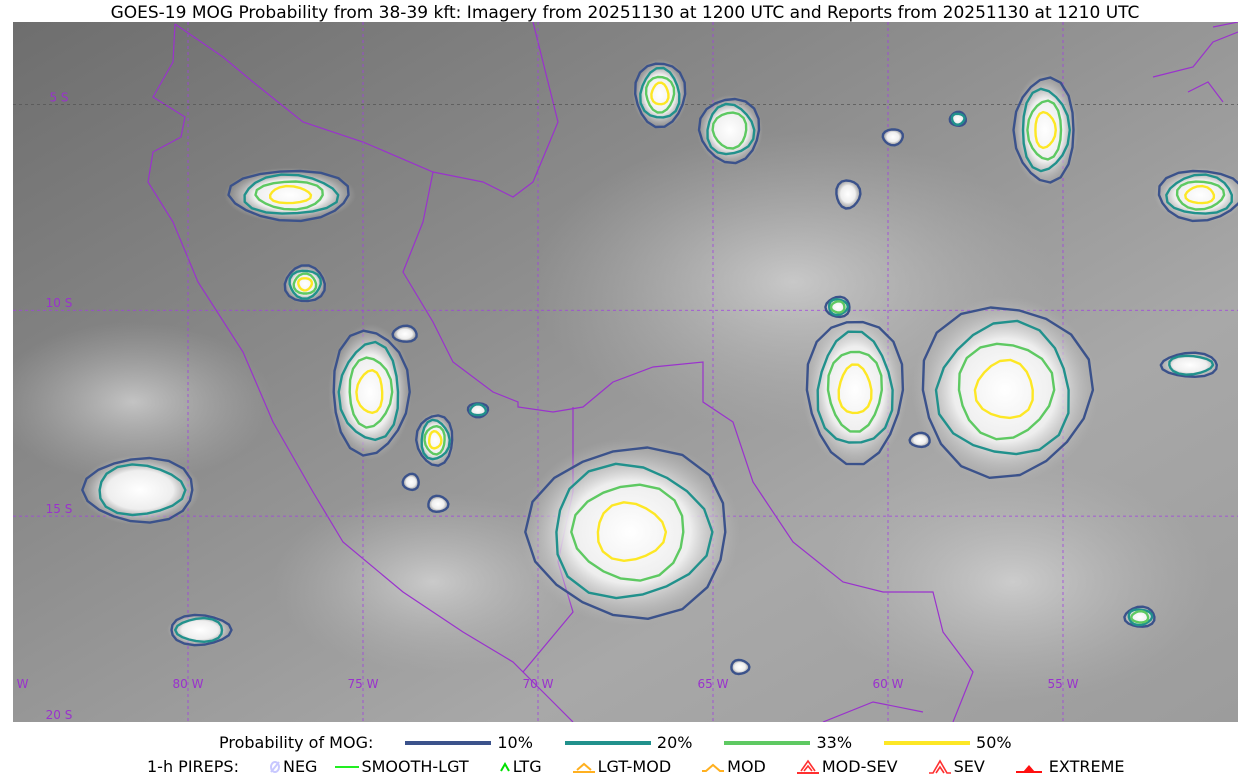  What do you see at coordinates (504, 766) in the screenshot?
I see `caret-icon` at bounding box center [504, 766].